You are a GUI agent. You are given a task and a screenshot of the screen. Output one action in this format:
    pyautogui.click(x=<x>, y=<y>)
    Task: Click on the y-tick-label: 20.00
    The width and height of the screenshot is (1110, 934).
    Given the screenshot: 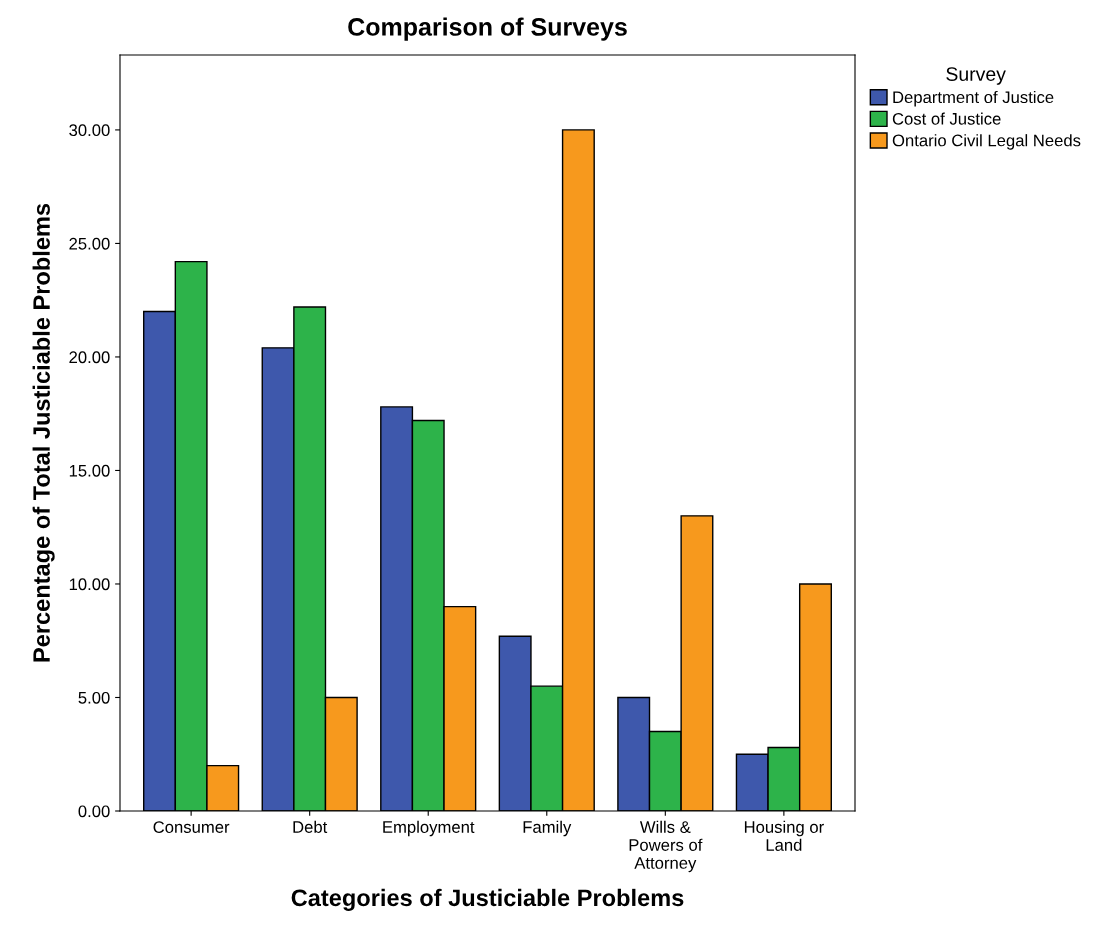 What is the action you would take?
    pyautogui.click(x=89, y=357)
    